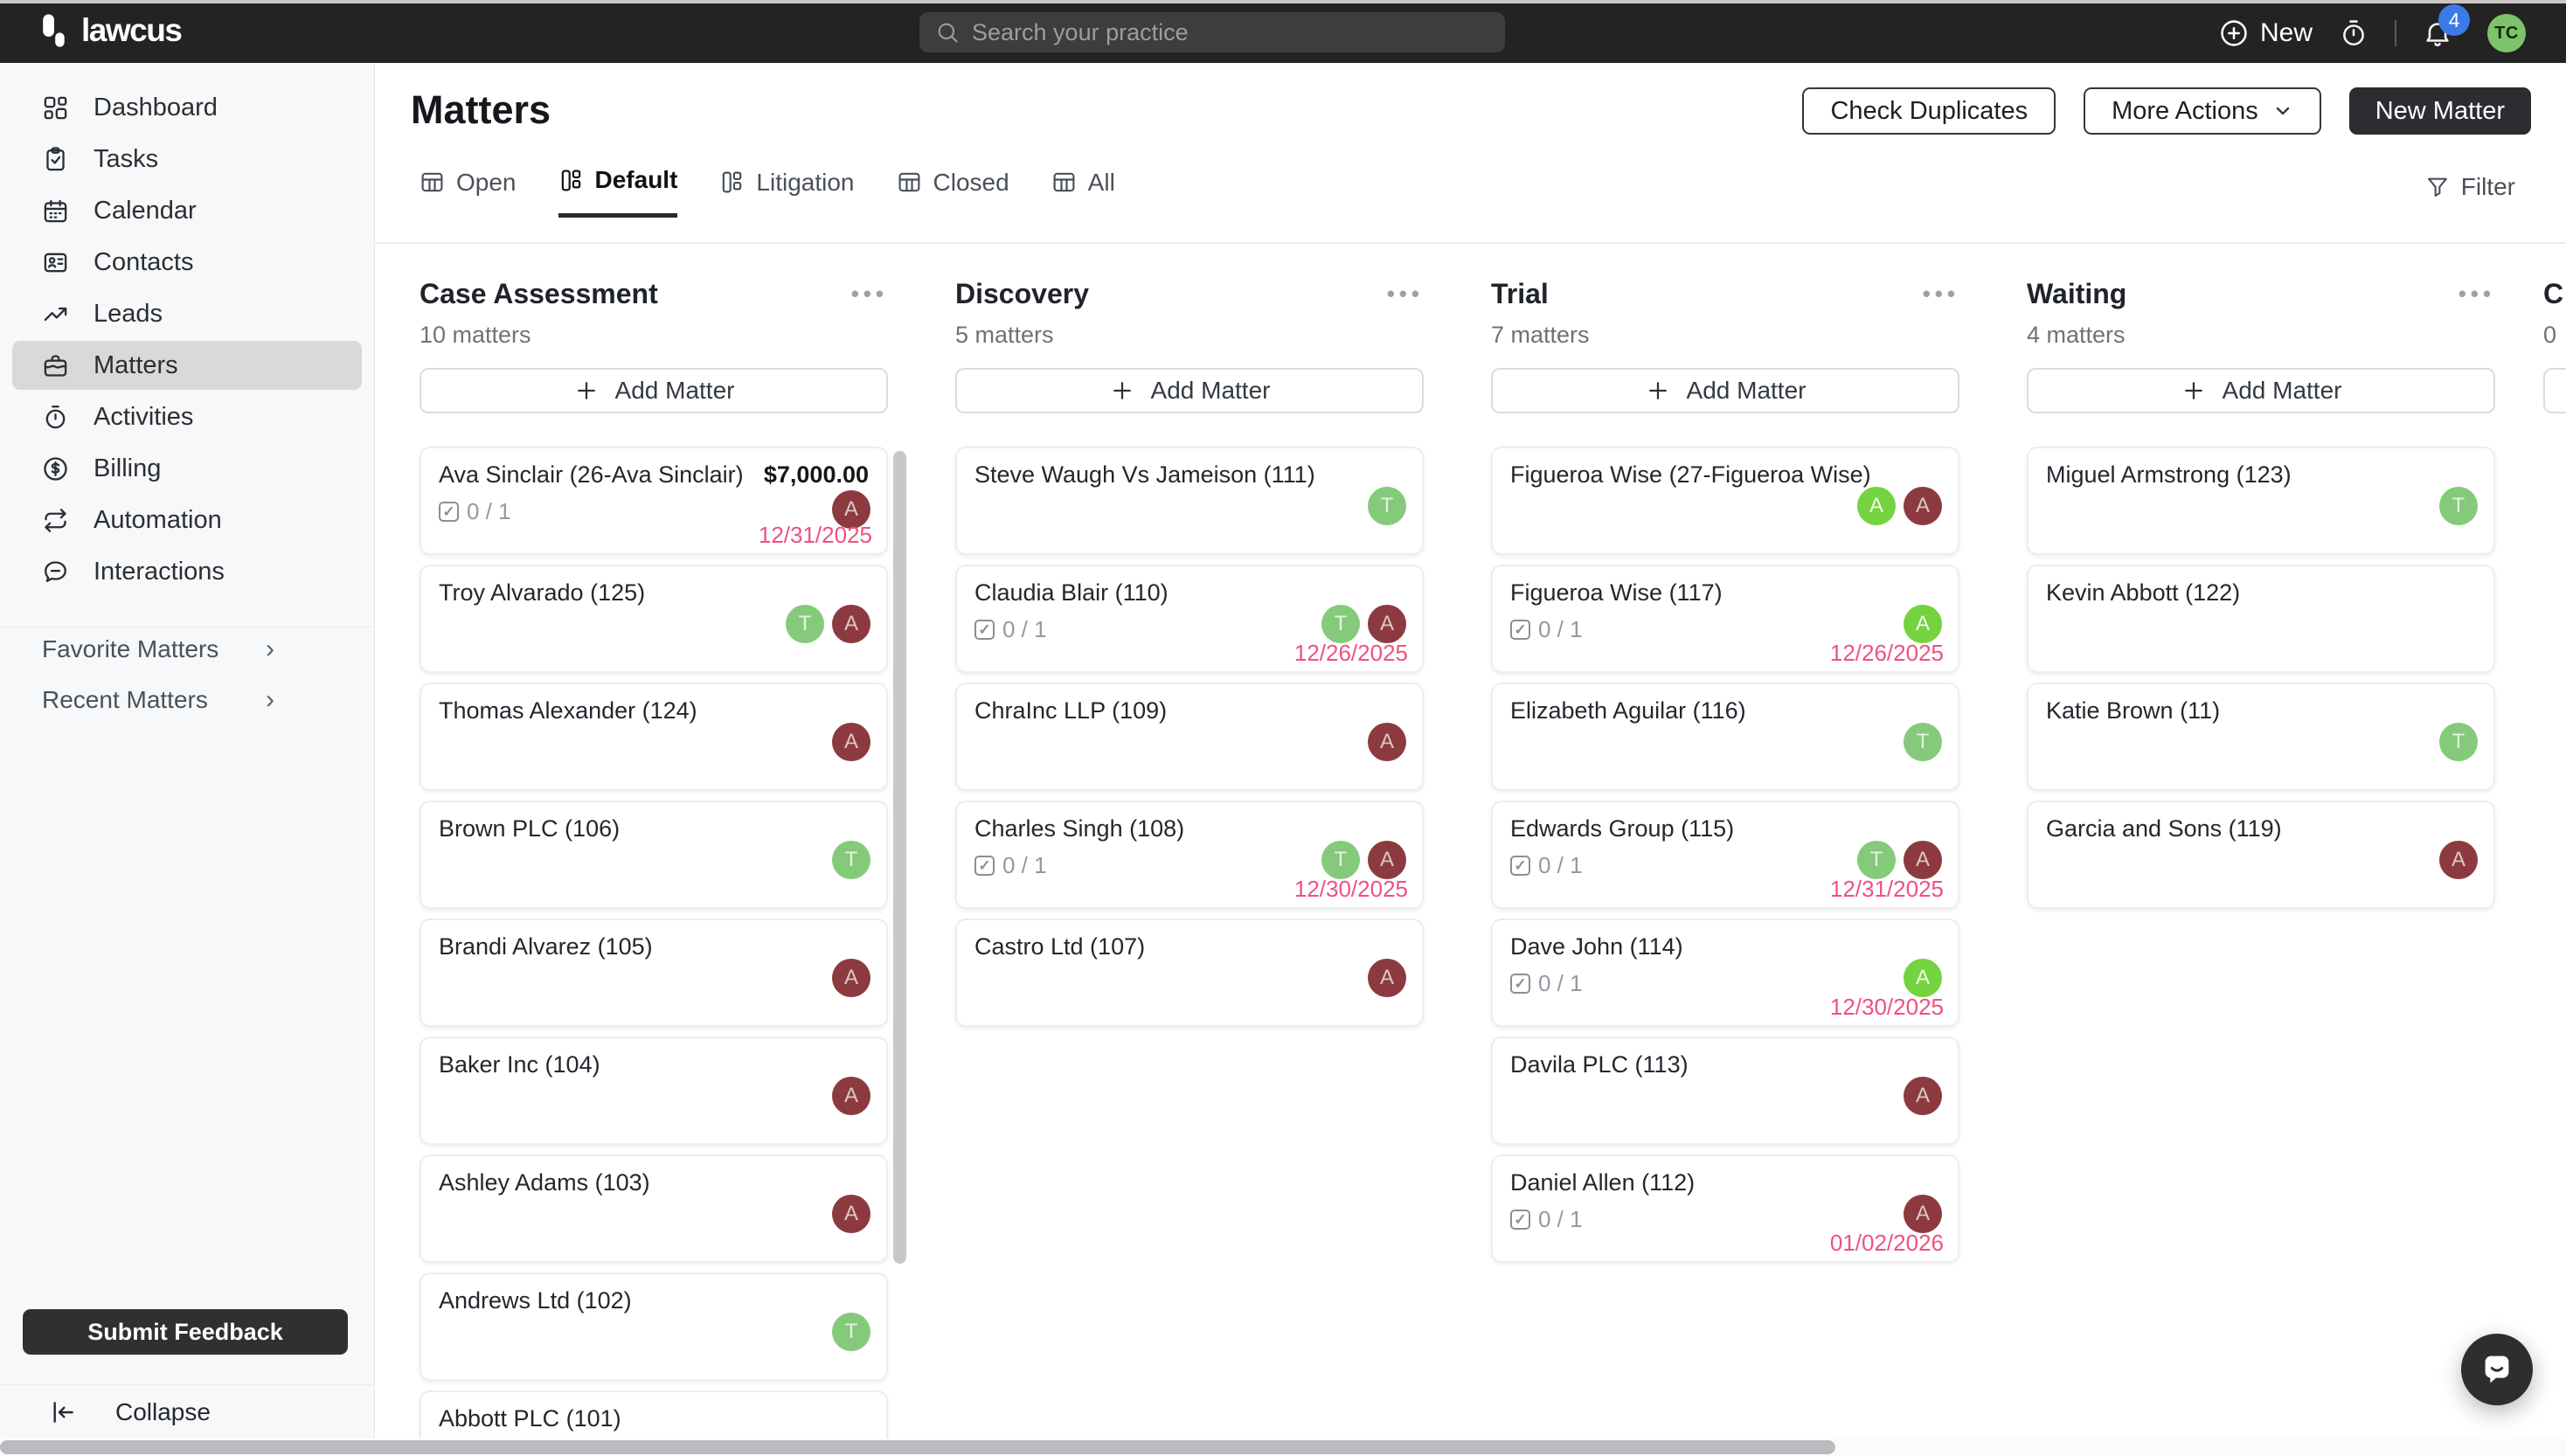 The width and height of the screenshot is (2566, 1456). I want to click on matter-card: Baker Inc (104) A, so click(654, 1091).